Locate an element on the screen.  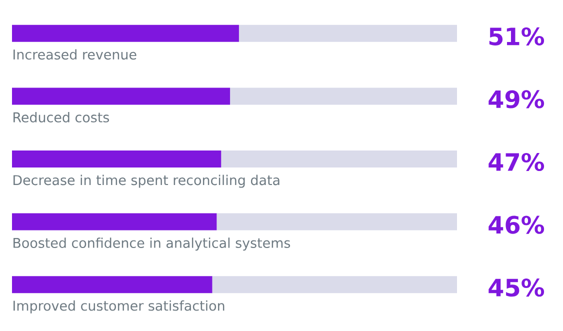
y-tick-label: Reduced costs is located at coordinates (62, 117).